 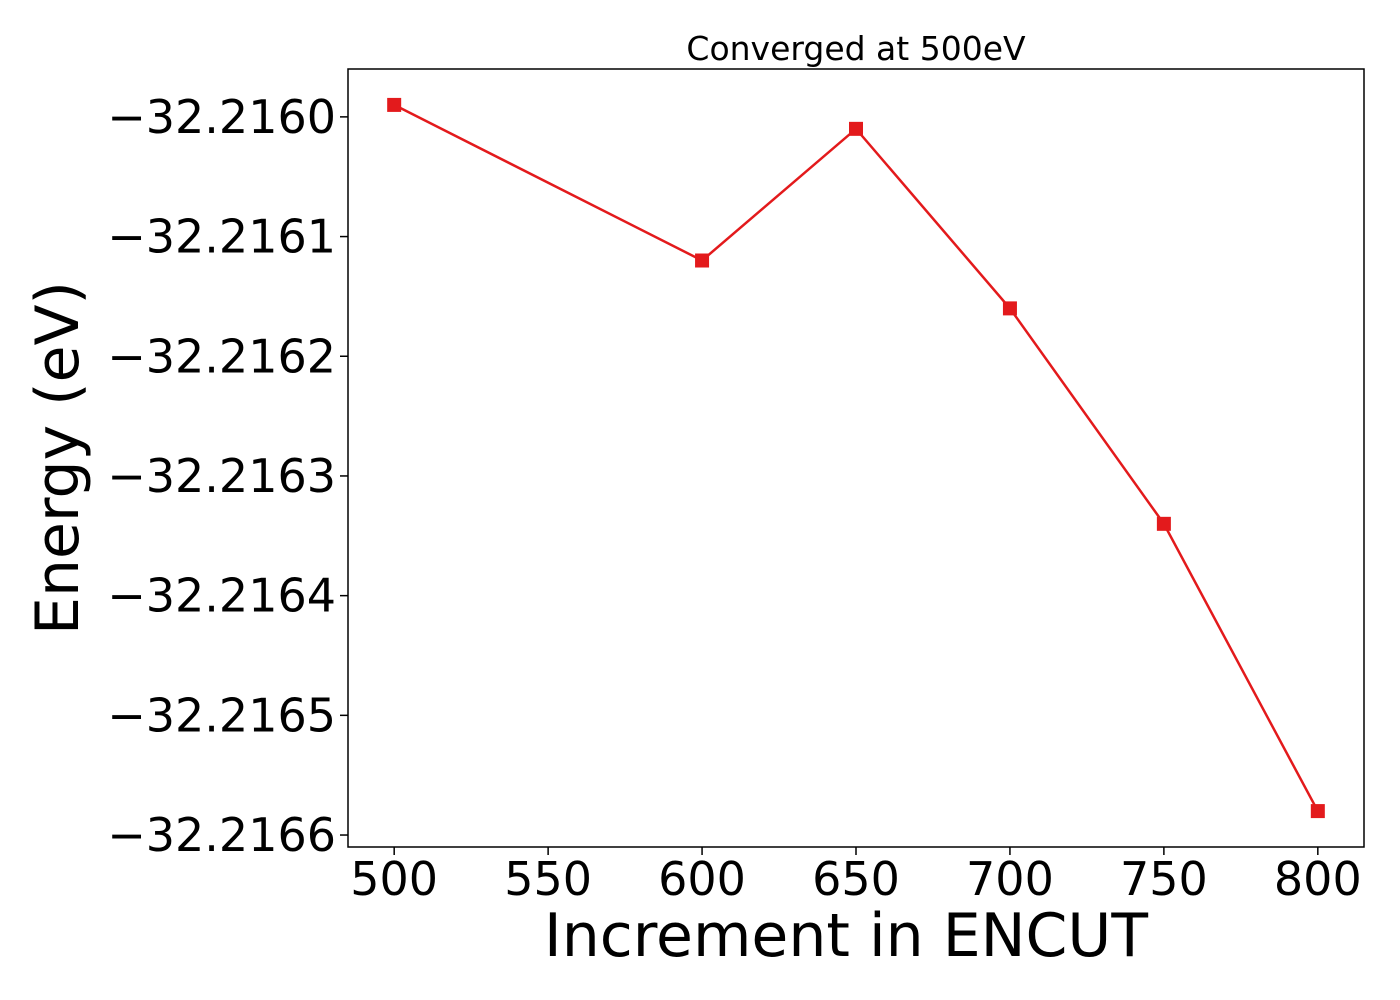 I want to click on y-tick-label: −32.2160, so click(x=221, y=117).